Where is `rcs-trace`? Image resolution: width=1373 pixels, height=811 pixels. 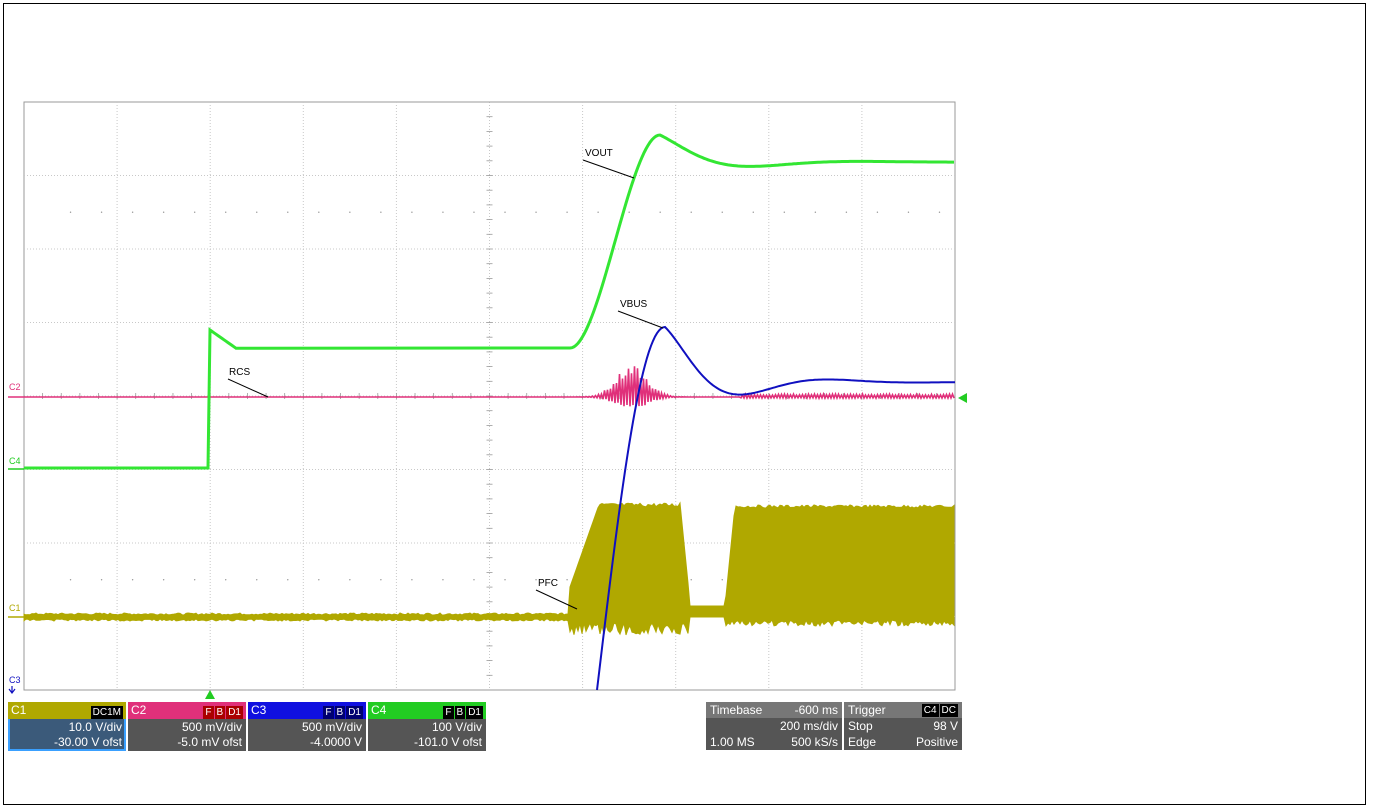
rcs-trace is located at coordinates (489, 386).